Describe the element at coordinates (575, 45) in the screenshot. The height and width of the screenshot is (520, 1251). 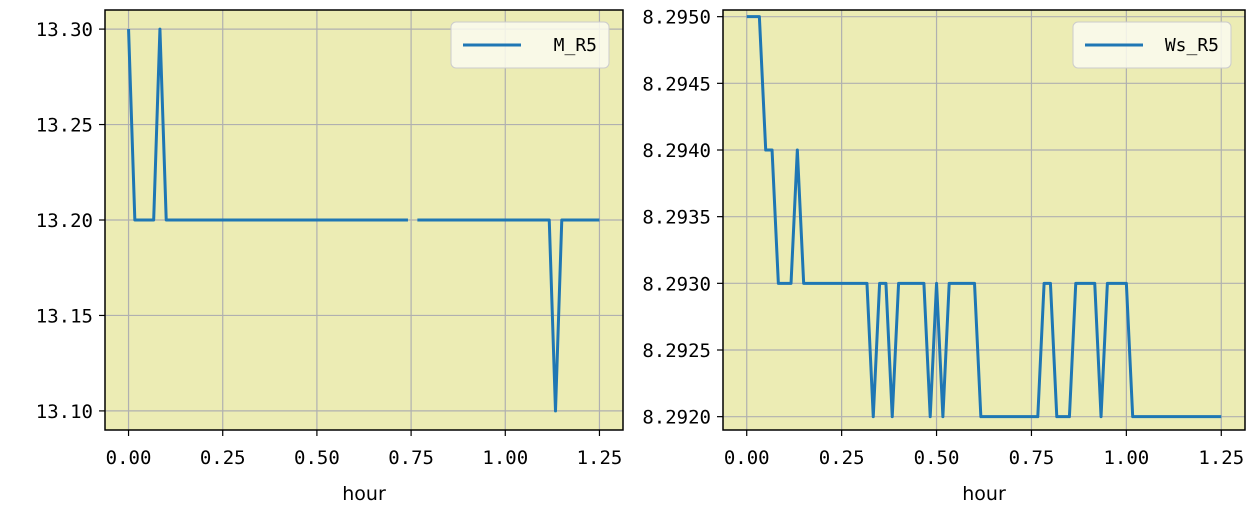
I see `legend-label: M_R5` at that location.